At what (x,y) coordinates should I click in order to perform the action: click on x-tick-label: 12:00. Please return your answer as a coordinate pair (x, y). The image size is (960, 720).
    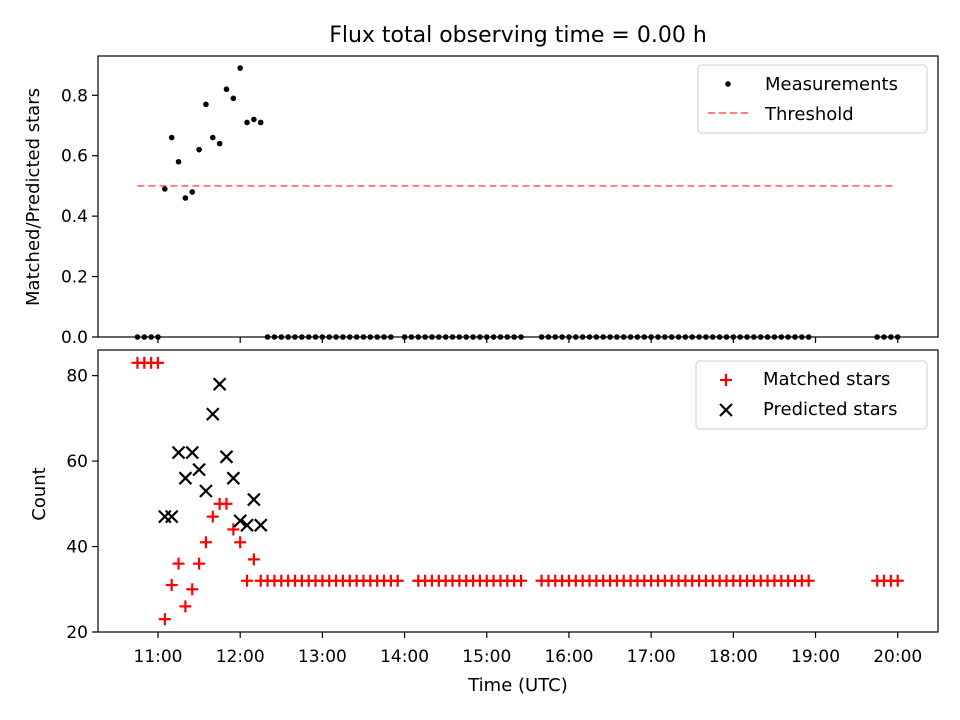
    Looking at the image, I should click on (240, 657).